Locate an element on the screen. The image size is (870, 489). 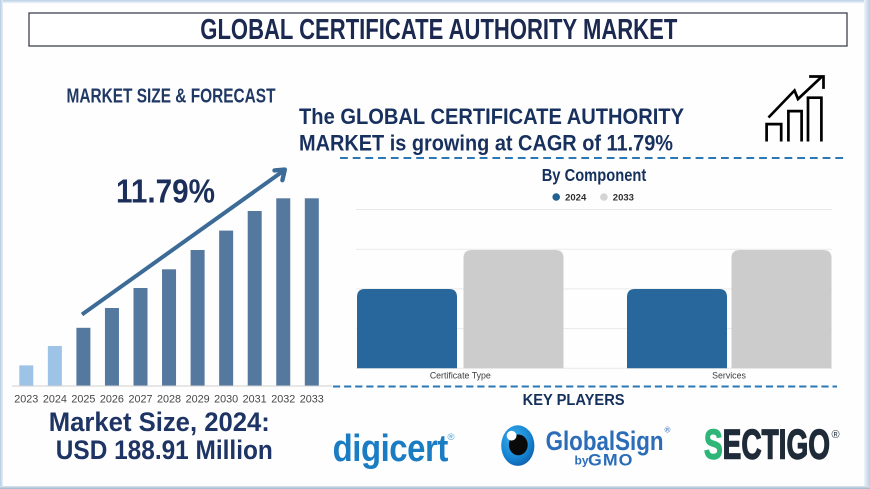
svg-text: KEY PLAYERS is located at coordinates (574, 400).